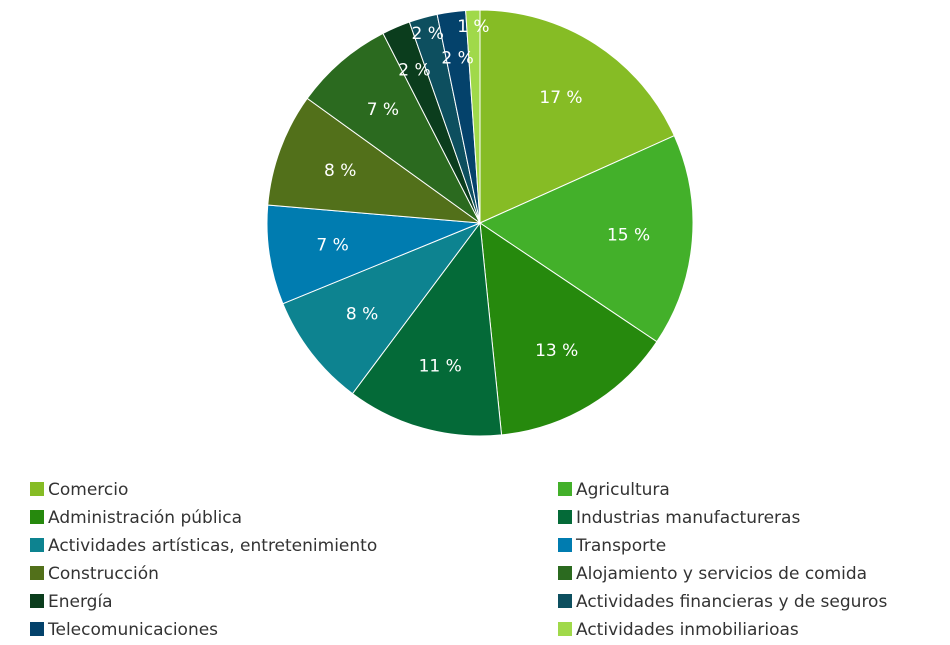 The width and height of the screenshot is (950, 645). Describe the element at coordinates (473, 27) in the screenshot. I see `slice-label: 1 %` at that location.